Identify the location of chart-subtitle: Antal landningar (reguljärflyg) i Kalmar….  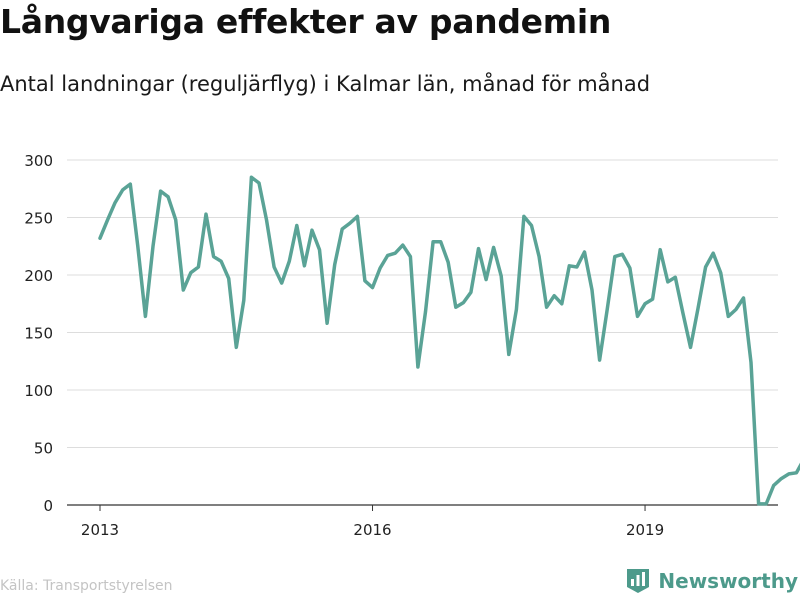
(325, 84).